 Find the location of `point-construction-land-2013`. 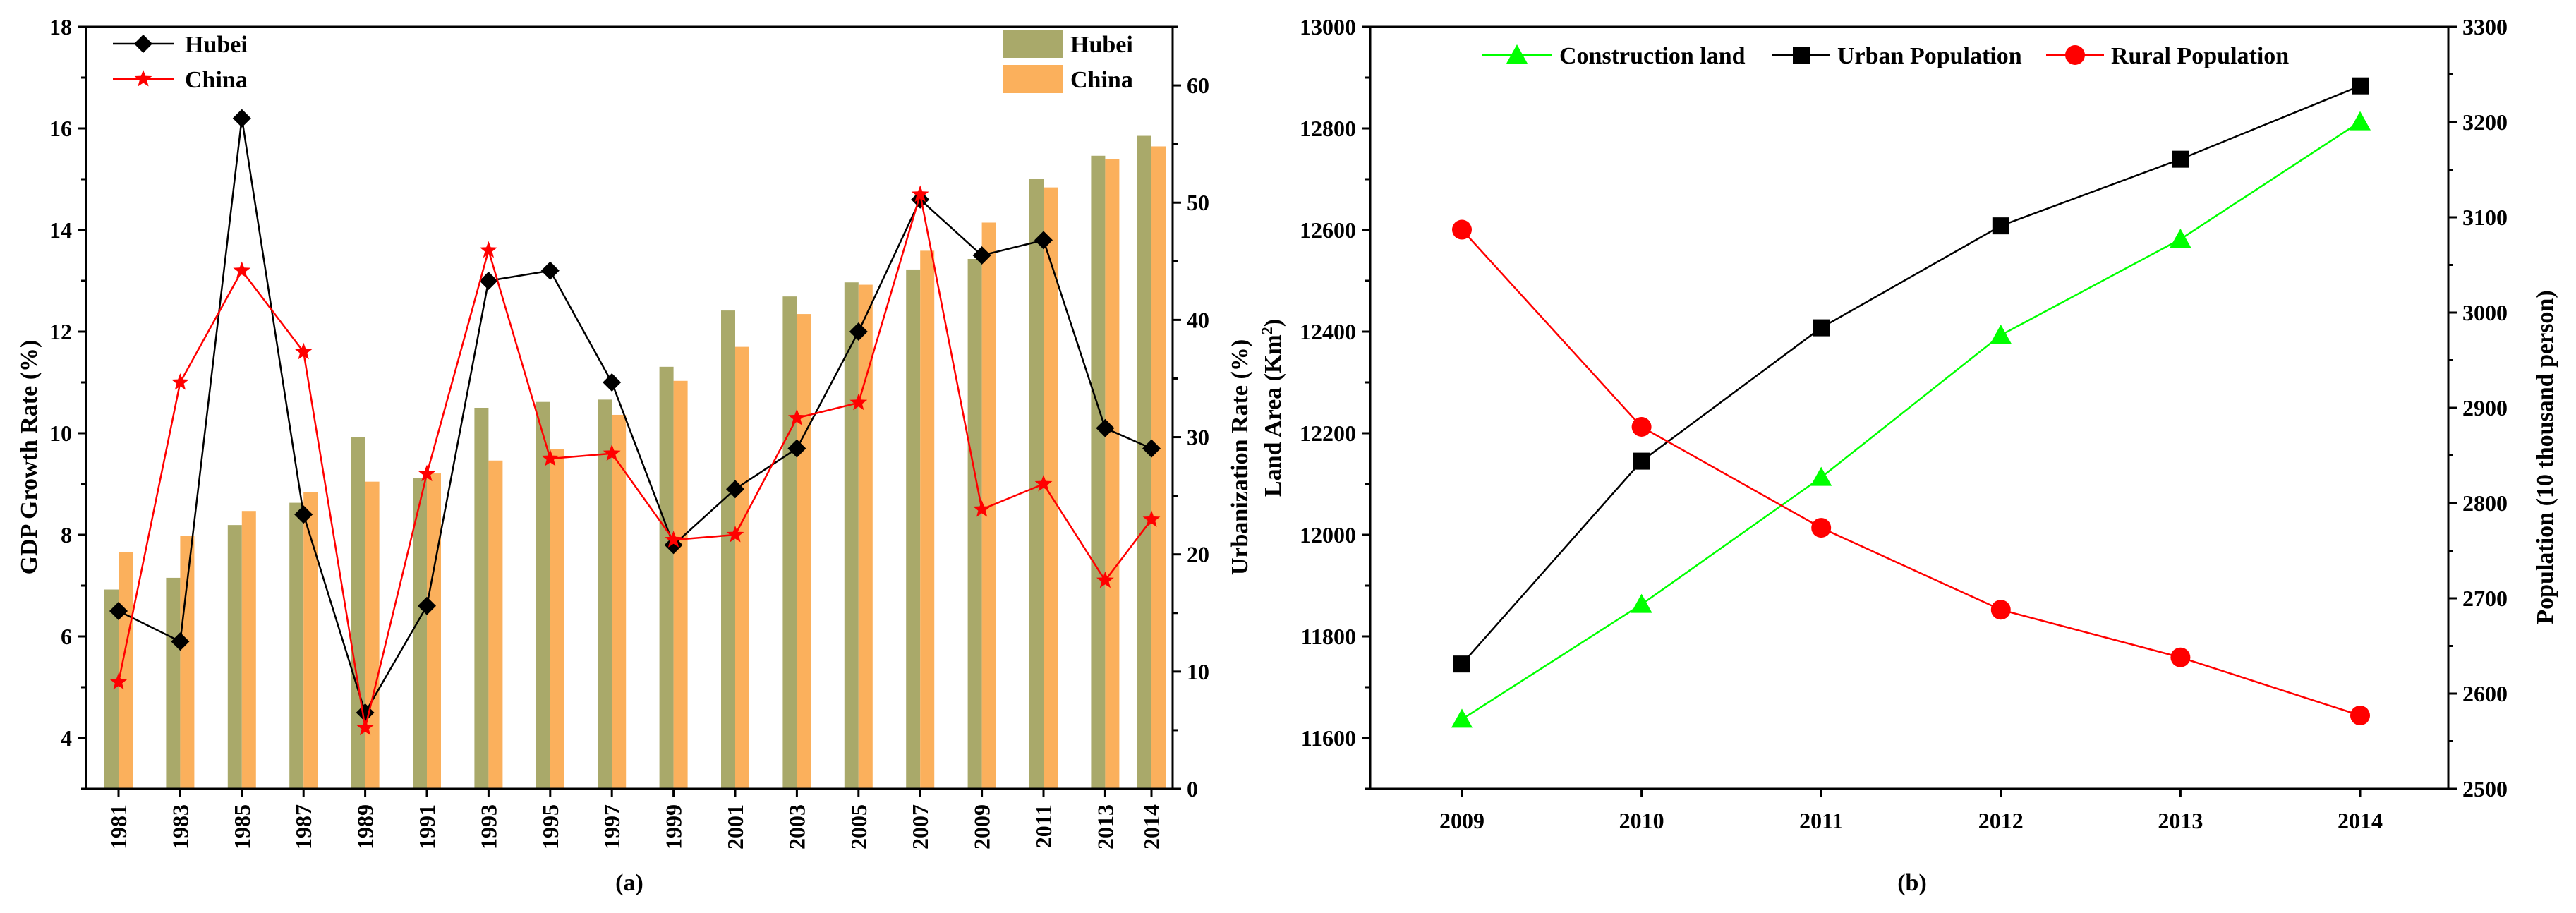

point-construction-land-2013 is located at coordinates (2180, 238).